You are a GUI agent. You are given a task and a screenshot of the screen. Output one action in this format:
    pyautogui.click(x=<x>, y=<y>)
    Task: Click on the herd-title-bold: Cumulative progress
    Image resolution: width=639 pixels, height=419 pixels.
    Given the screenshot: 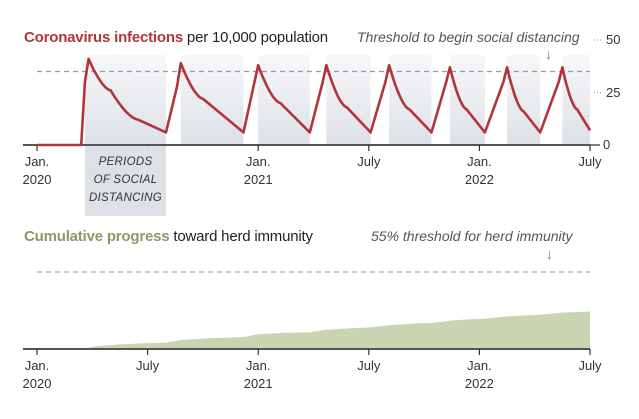 What is the action you would take?
    pyautogui.click(x=97, y=236)
    